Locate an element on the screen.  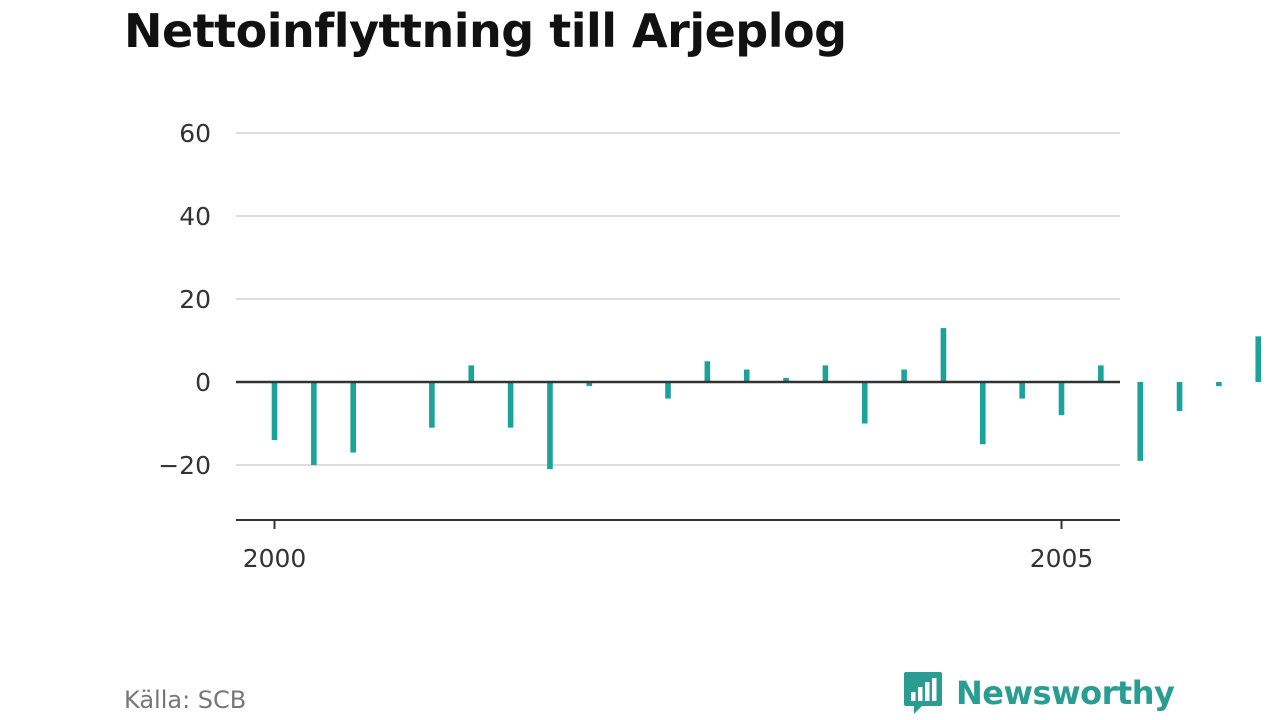
source-note: Källa: SCB is located at coordinates (185, 700).